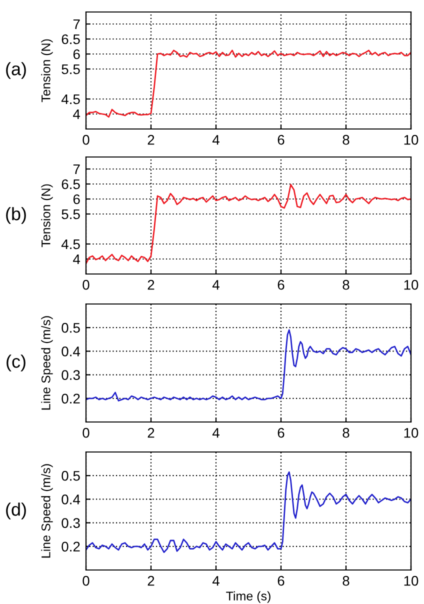 This screenshot has height=604, width=424. Describe the element at coordinates (16, 363) in the screenshot. I see `text: (c)` at that location.